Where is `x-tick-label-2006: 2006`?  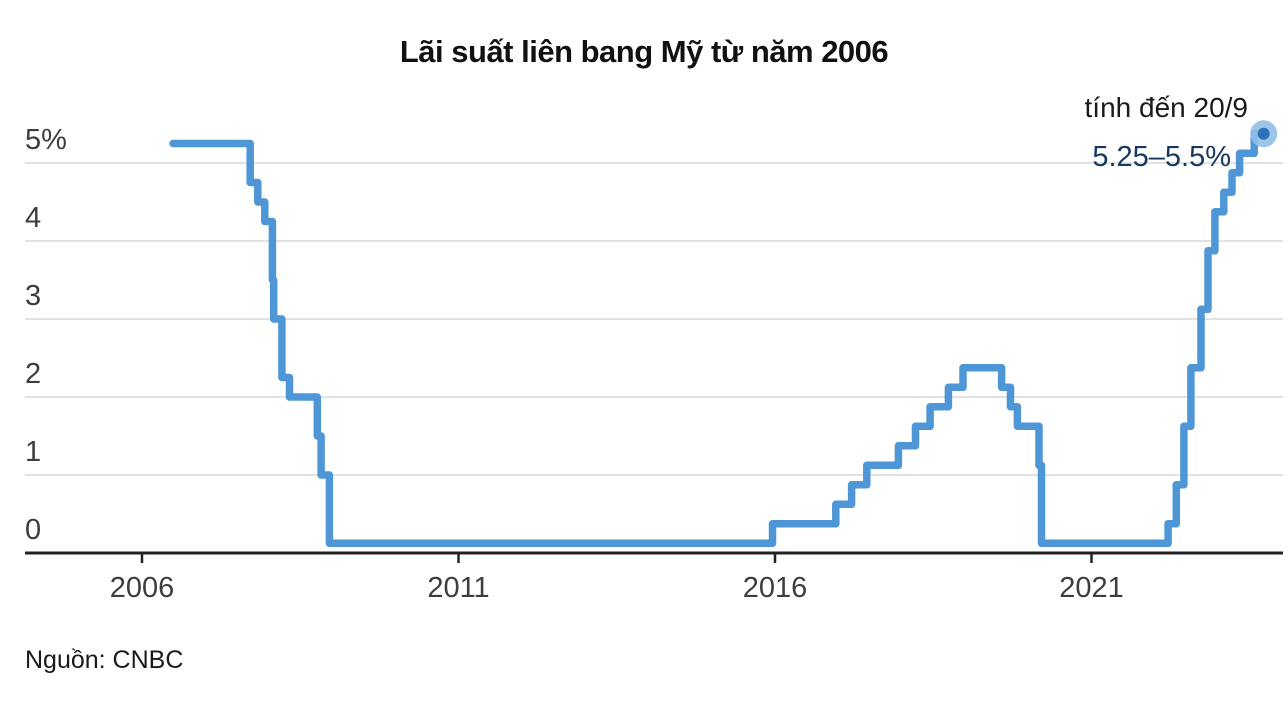
x-tick-label-2006: 2006 is located at coordinates (142, 588).